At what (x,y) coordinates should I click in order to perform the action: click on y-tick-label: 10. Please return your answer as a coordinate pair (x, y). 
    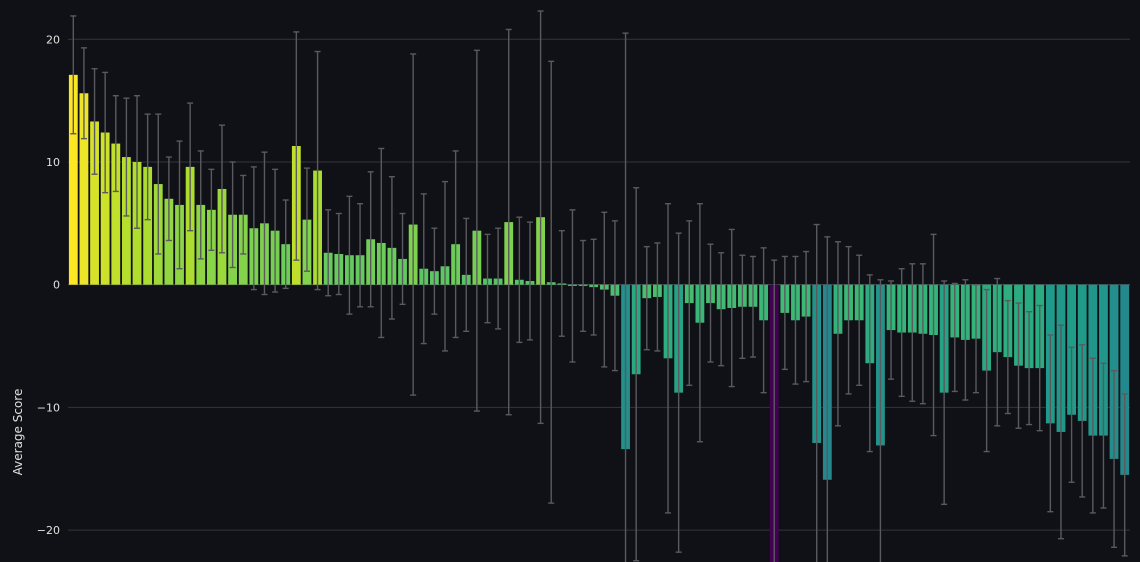
    Looking at the image, I should click on (53, 162).